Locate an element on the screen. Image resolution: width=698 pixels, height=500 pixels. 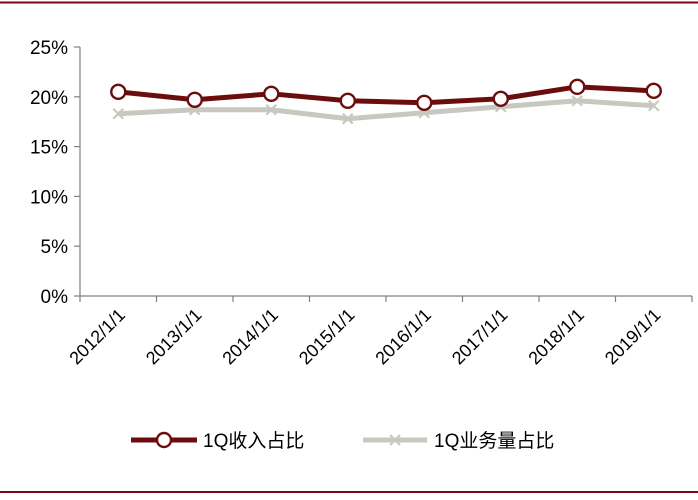
legend-label-volume: 1Q业务量占比 is located at coordinates (494, 441).